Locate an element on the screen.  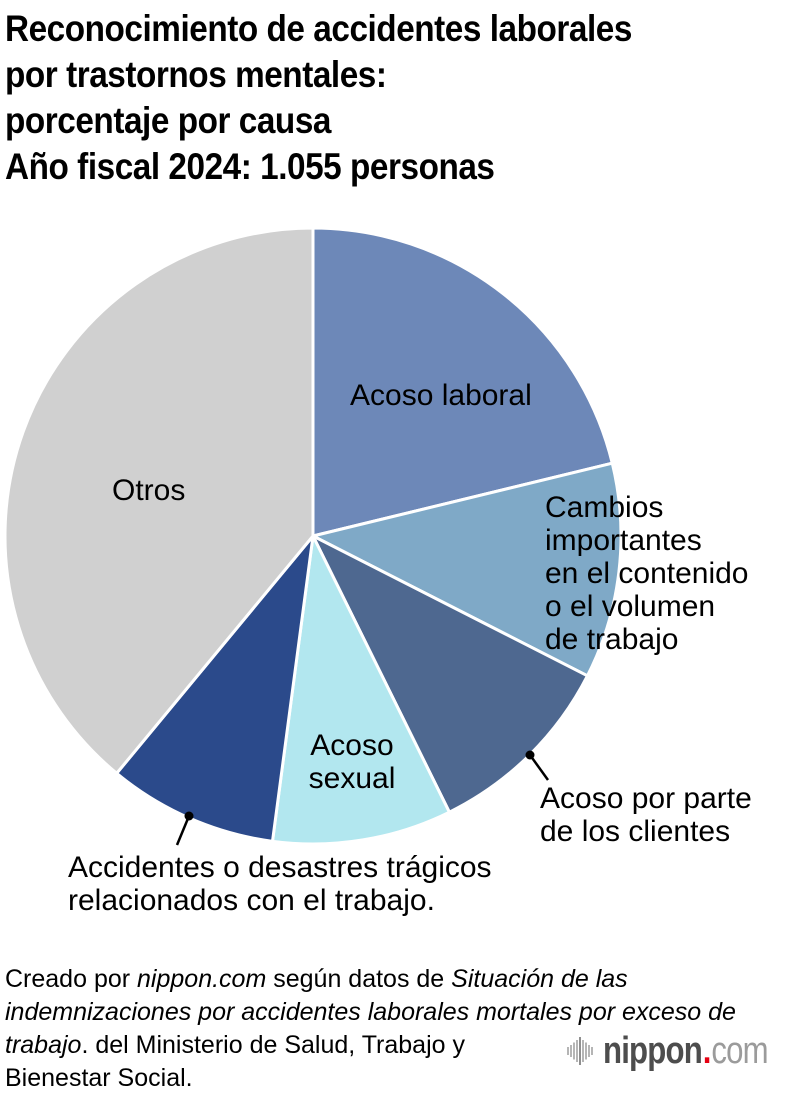
leader-line-accidentes is located at coordinates (183, 830).